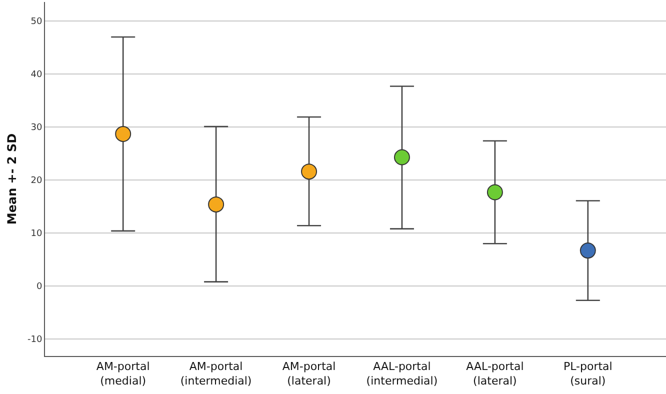  I want to click on y-tick-label: 20, so click(36, 181).